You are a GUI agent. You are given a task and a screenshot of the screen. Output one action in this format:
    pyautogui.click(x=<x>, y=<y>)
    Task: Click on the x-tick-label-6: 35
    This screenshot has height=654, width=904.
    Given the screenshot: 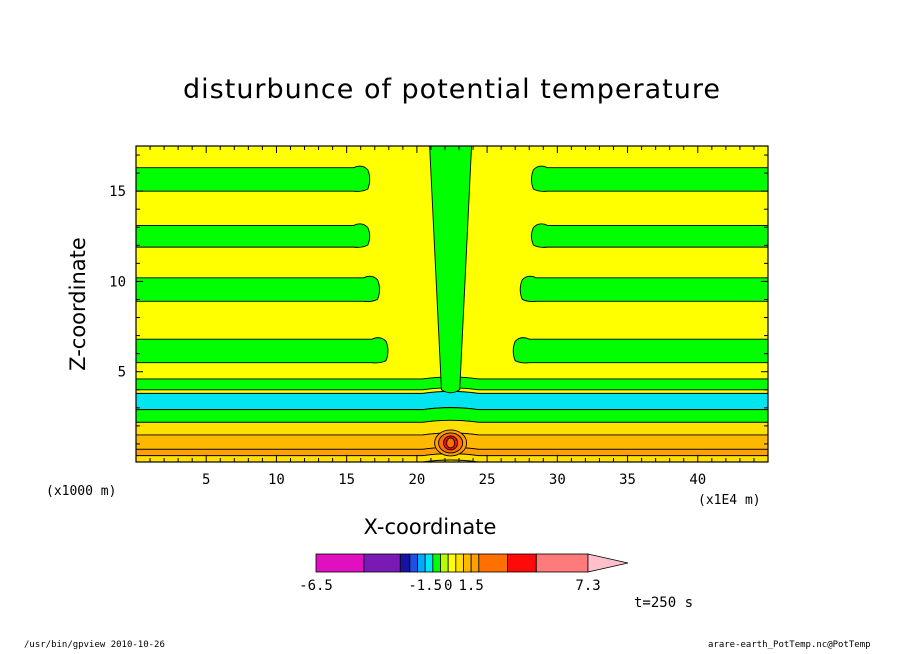 What is the action you would take?
    pyautogui.click(x=627, y=480)
    